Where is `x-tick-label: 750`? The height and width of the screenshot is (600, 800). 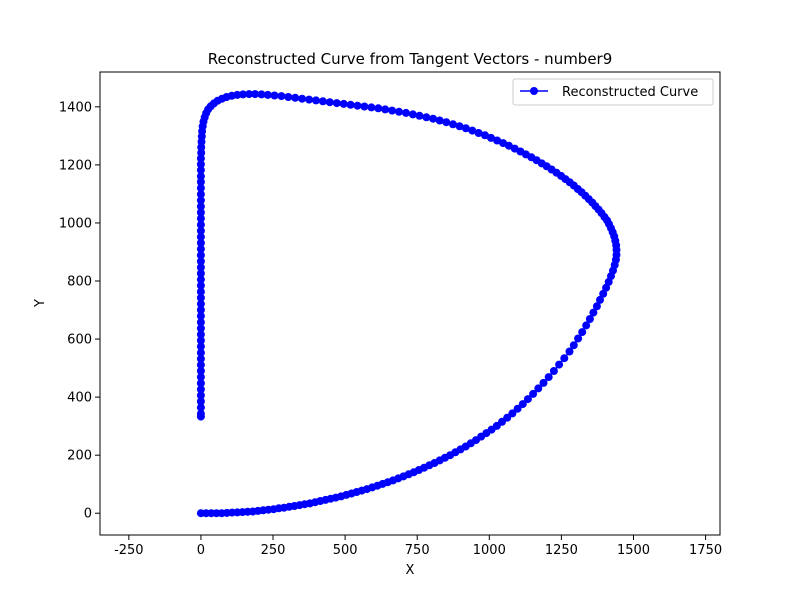 x-tick-label: 750 is located at coordinates (417, 550).